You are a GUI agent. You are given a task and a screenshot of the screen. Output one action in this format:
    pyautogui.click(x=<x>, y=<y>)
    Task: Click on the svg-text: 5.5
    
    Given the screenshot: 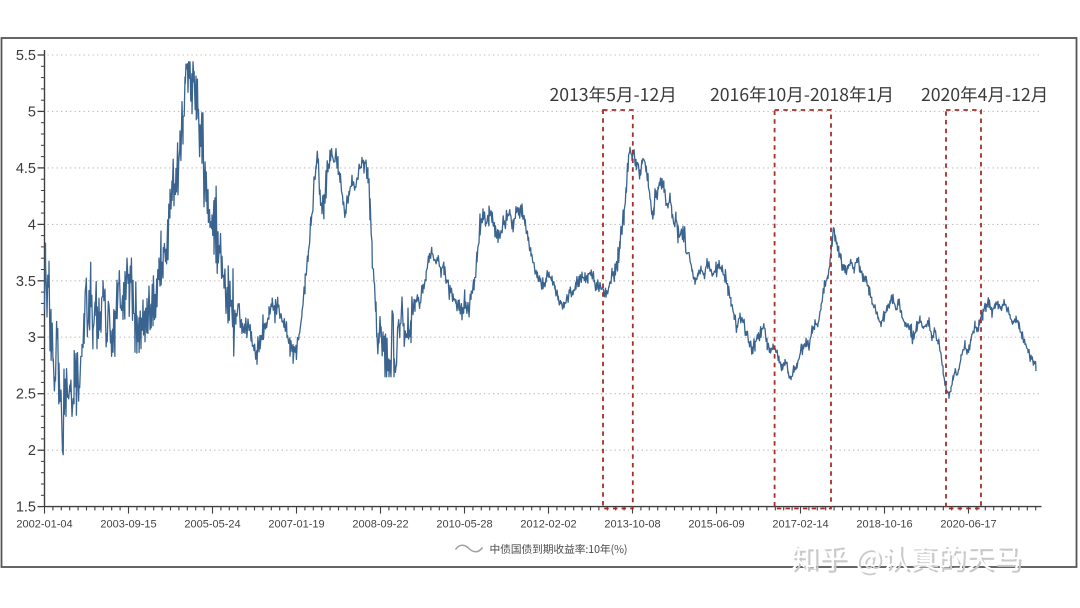 What is the action you would take?
    pyautogui.click(x=26, y=56)
    